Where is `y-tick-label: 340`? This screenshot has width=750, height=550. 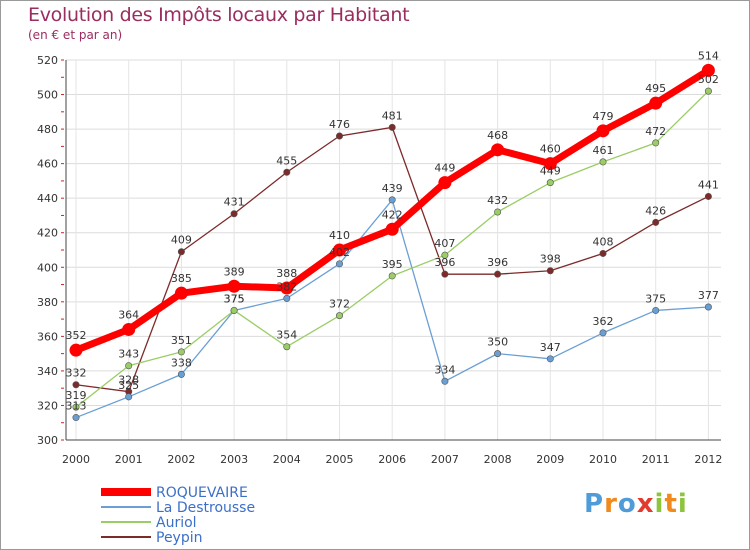 y-tick-label: 340 is located at coordinates (47, 371).